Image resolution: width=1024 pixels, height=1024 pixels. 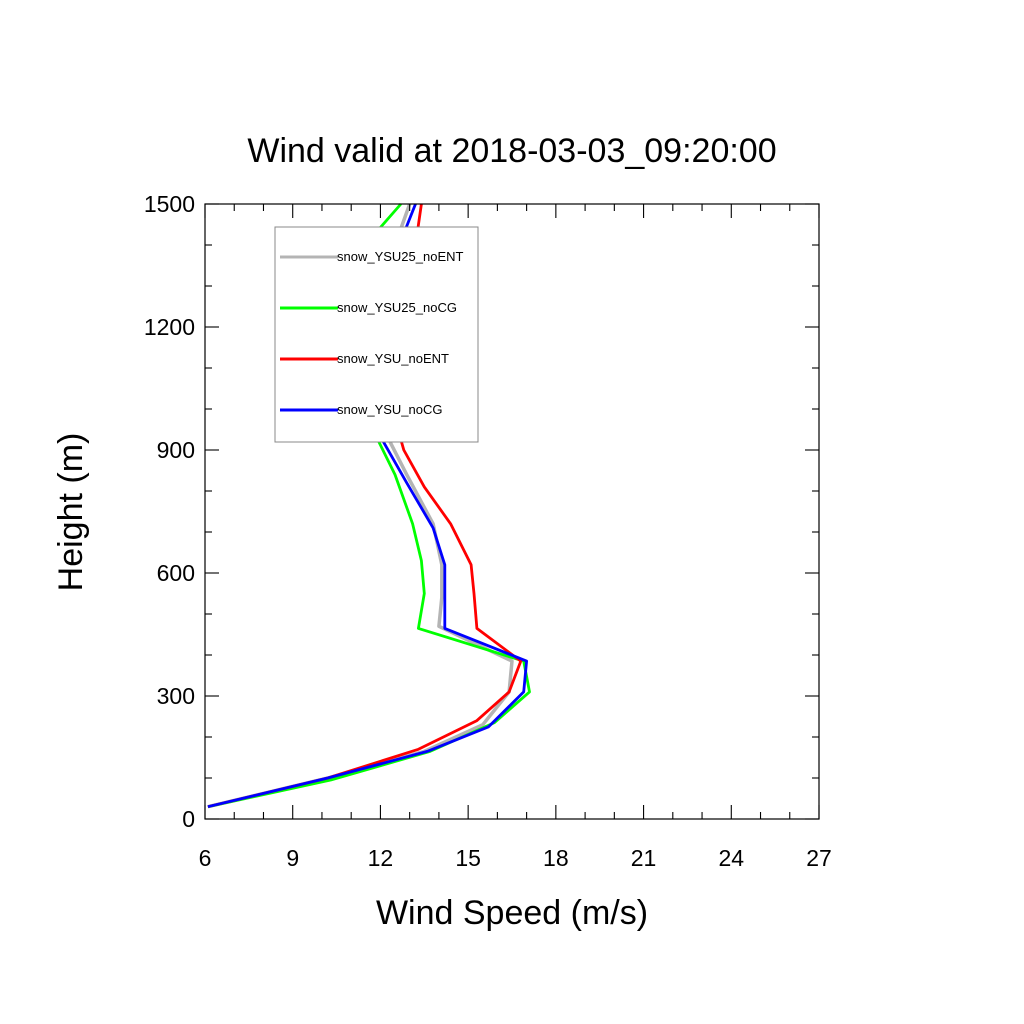 What do you see at coordinates (176, 573) in the screenshot?
I see `y-tick-label: 600` at bounding box center [176, 573].